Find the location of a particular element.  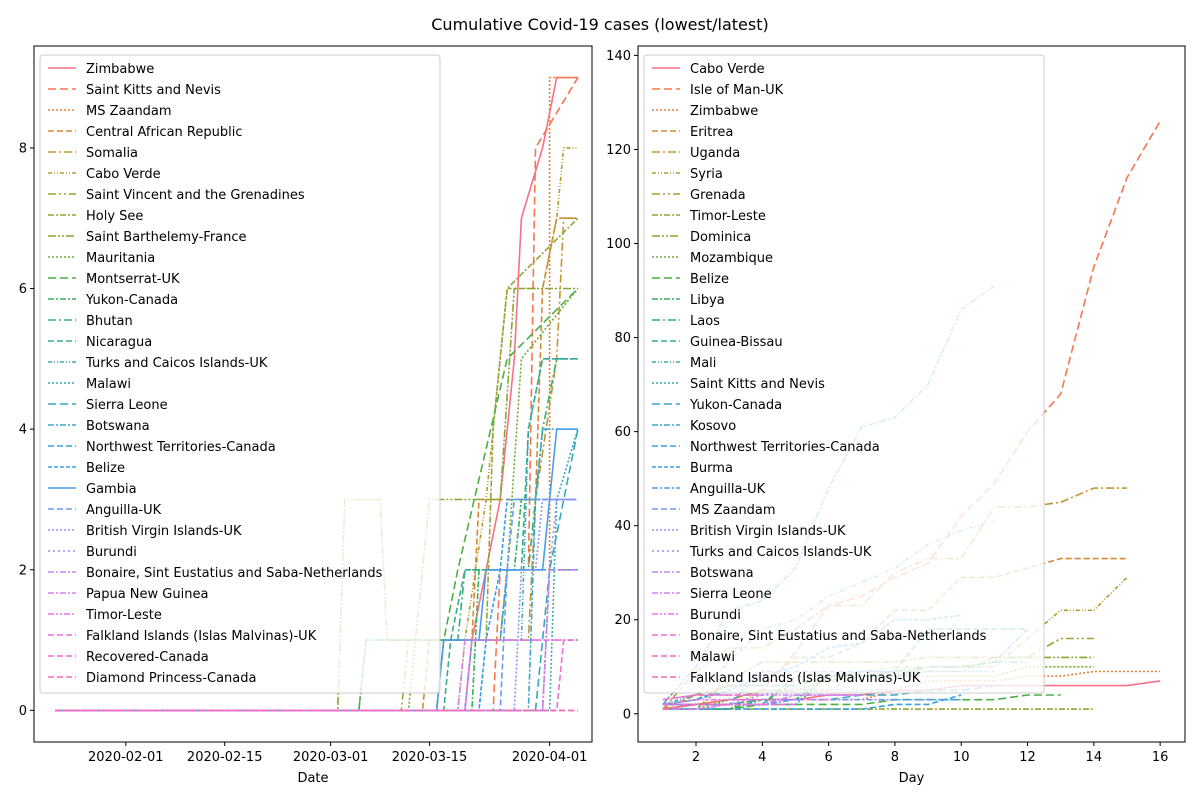

legend-label: Isle of Man-UK is located at coordinates (737, 90).